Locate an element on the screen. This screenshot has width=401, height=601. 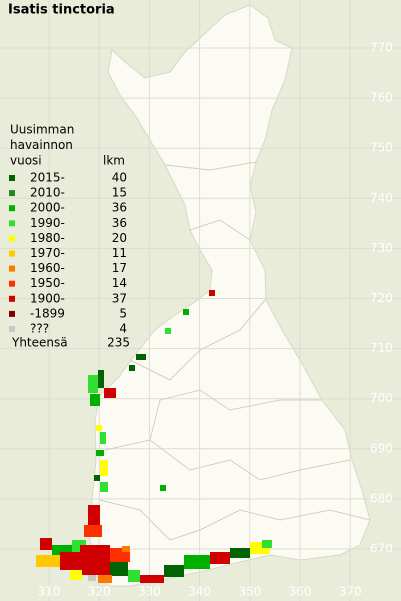
map-title: Isatis tinctoria is located at coordinates (61, 10).